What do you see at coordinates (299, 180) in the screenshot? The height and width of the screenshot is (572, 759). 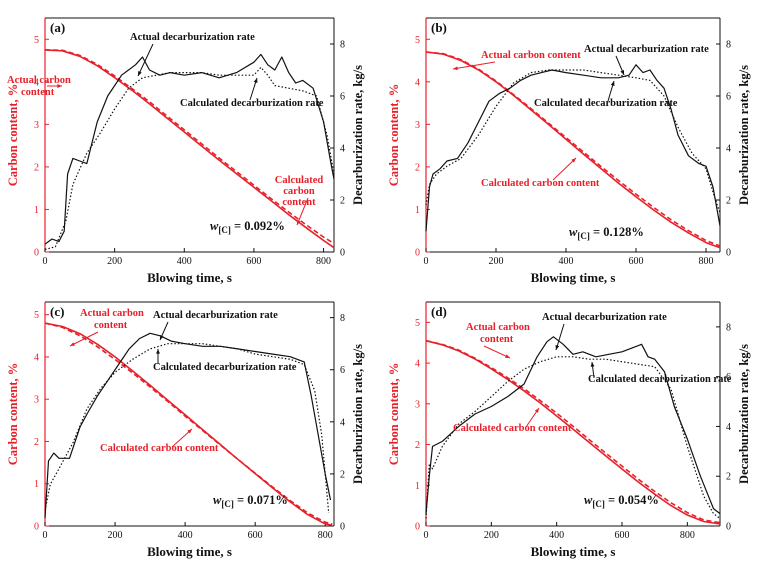 I see `annotation-calculated-carbon: Calculated` at bounding box center [299, 180].